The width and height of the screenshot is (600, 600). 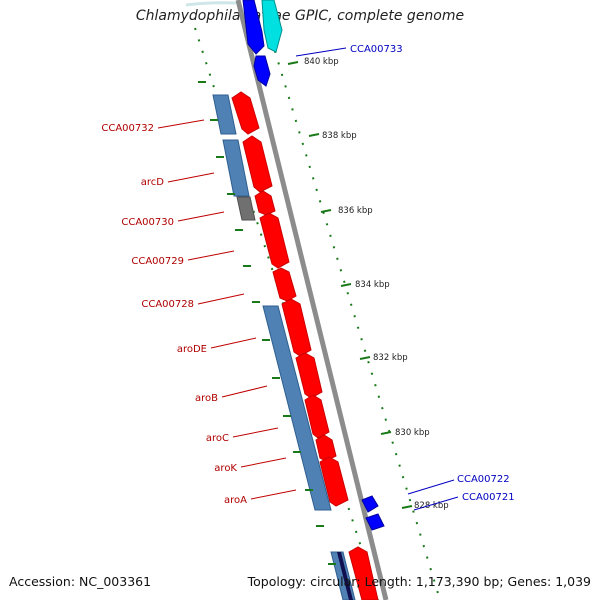 I want to click on scale-tick-label: 836 kbp, so click(x=355, y=211).